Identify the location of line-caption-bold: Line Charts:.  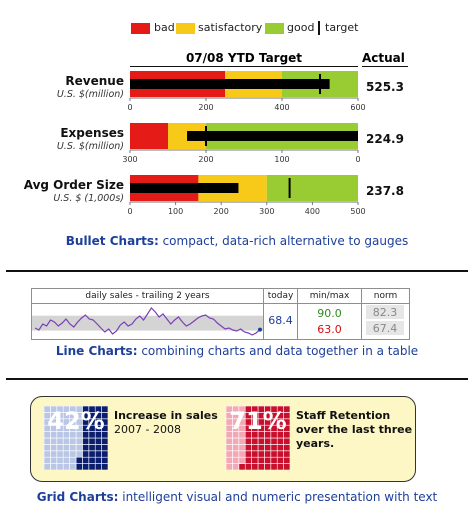
(96, 351).